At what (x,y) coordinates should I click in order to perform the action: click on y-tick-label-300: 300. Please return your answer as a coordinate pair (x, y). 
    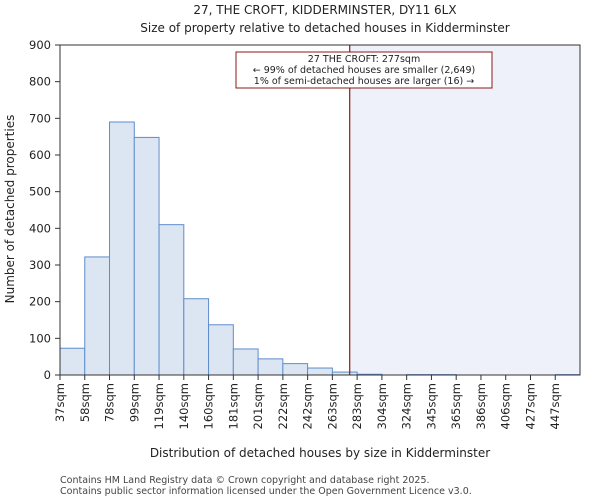
    Looking at the image, I should click on (40, 265).